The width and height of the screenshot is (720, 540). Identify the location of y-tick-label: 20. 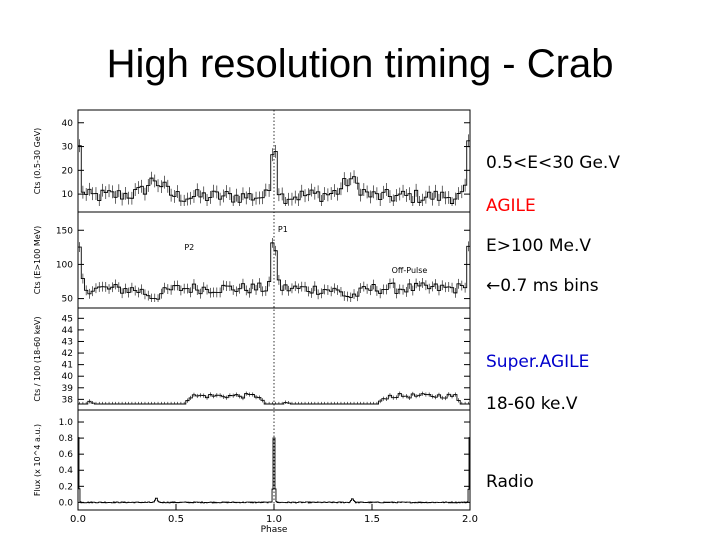
(68, 171).